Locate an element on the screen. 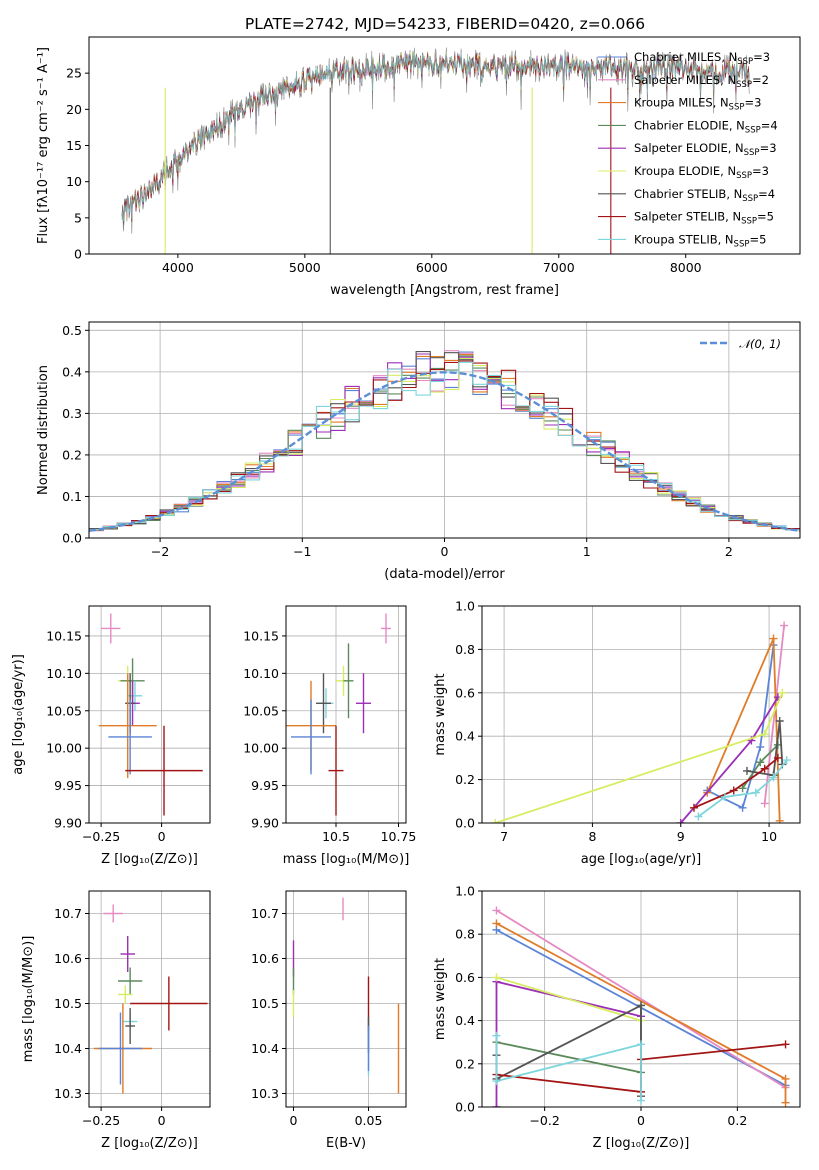 Image resolution: width=819 pixels, height=1170 pixels. legend-entry: Kroupa MILES, NSSP=3 is located at coordinates (697, 104).